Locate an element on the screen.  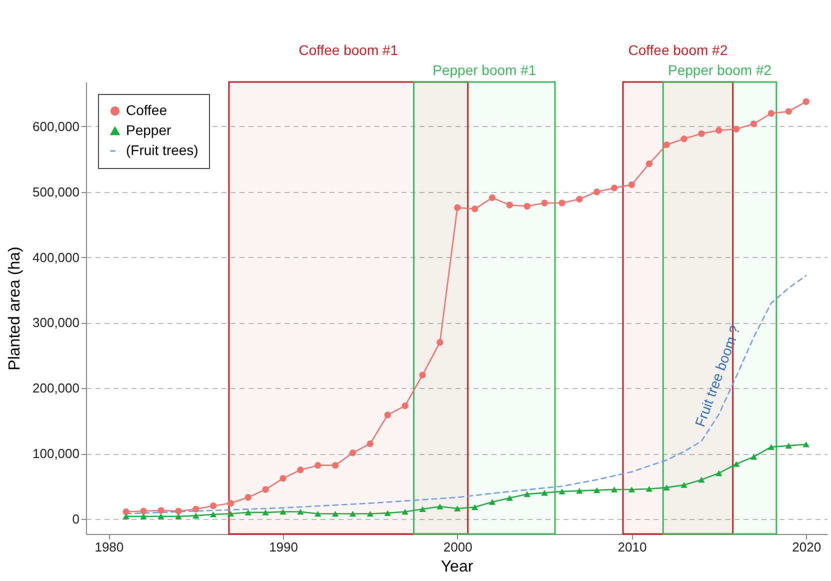
y-tick-label: 300,000 is located at coordinates (56, 322).